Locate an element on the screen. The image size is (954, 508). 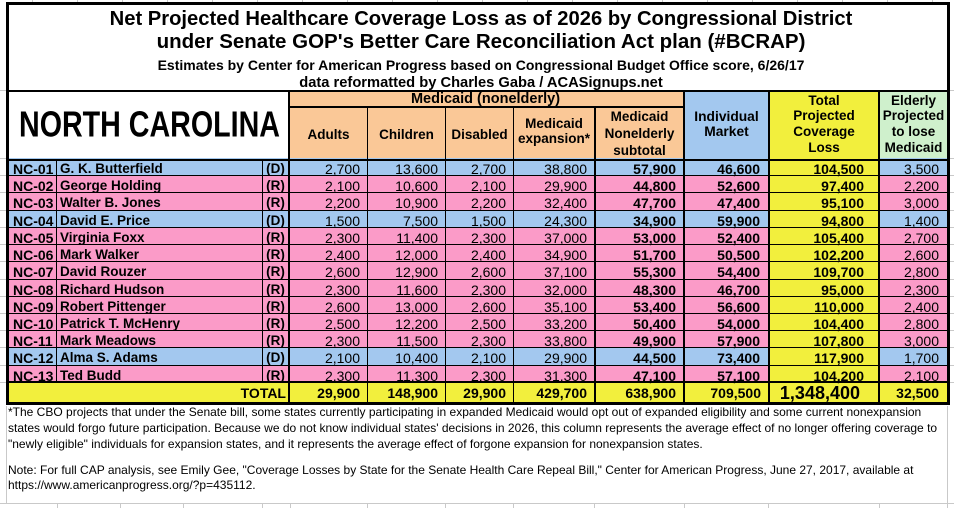
svg-text: NORTH CAROLINA is located at coordinates (149, 125).